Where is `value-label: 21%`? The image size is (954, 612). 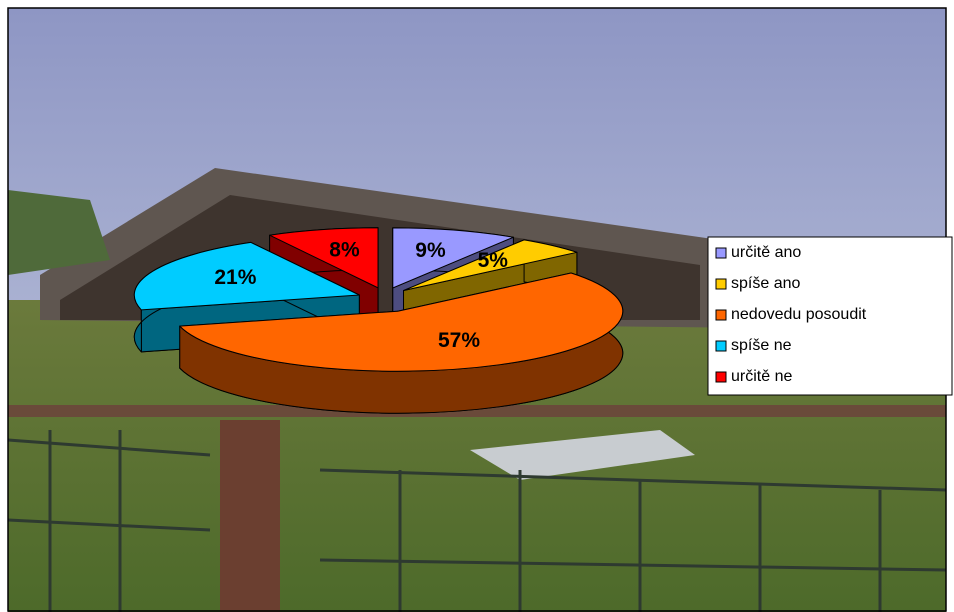 value-label: 21% is located at coordinates (235, 277).